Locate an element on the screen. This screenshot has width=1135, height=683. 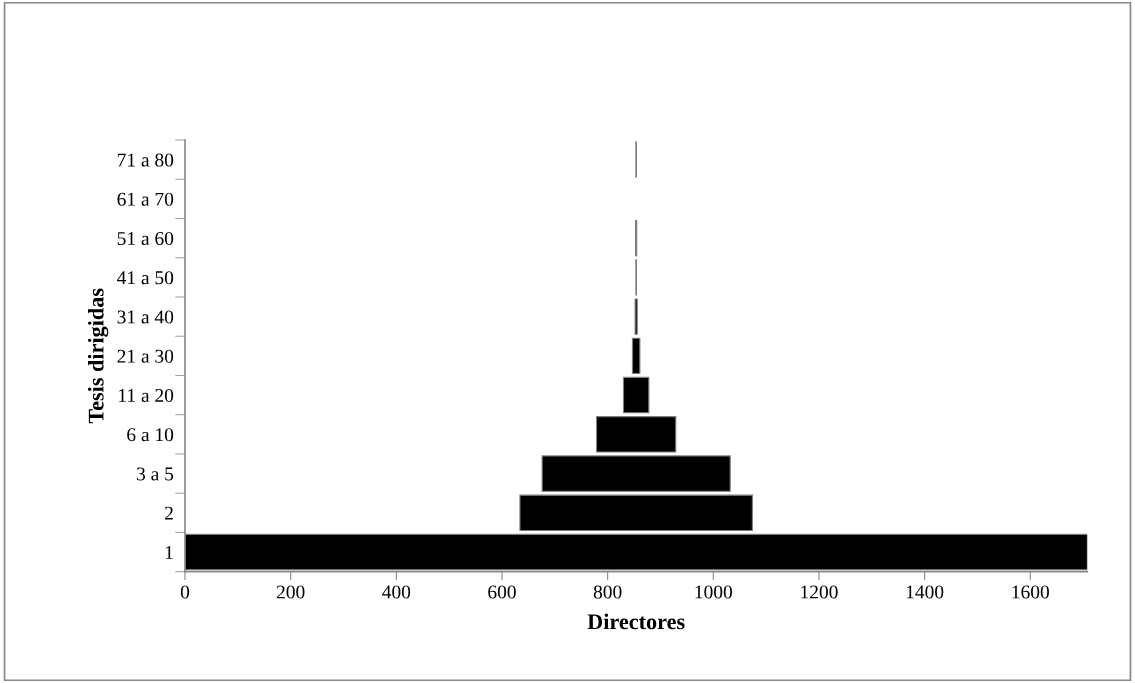
x-tick-label: 1000 is located at coordinates (713, 592).